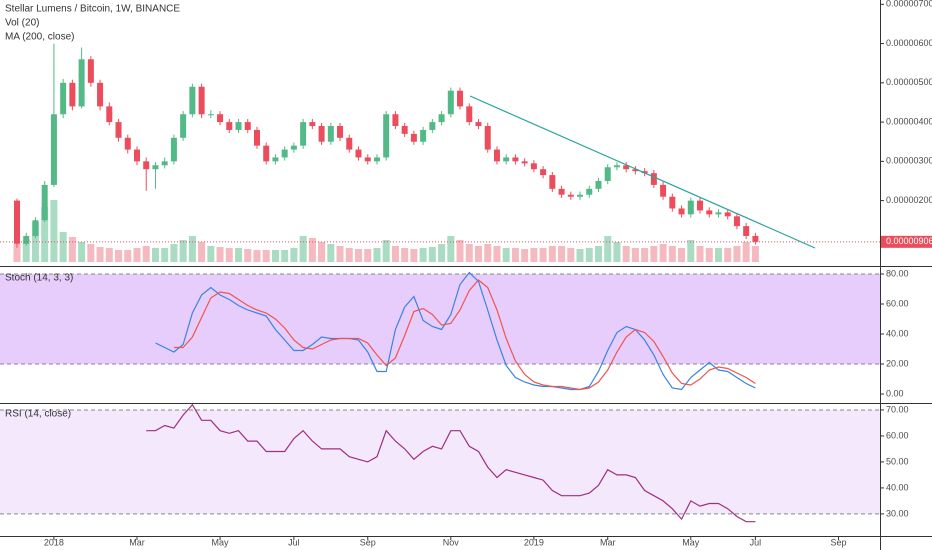 This screenshot has height=550, width=932. Describe the element at coordinates (221, 542) in the screenshot. I see `x-tick-label: May` at that location.